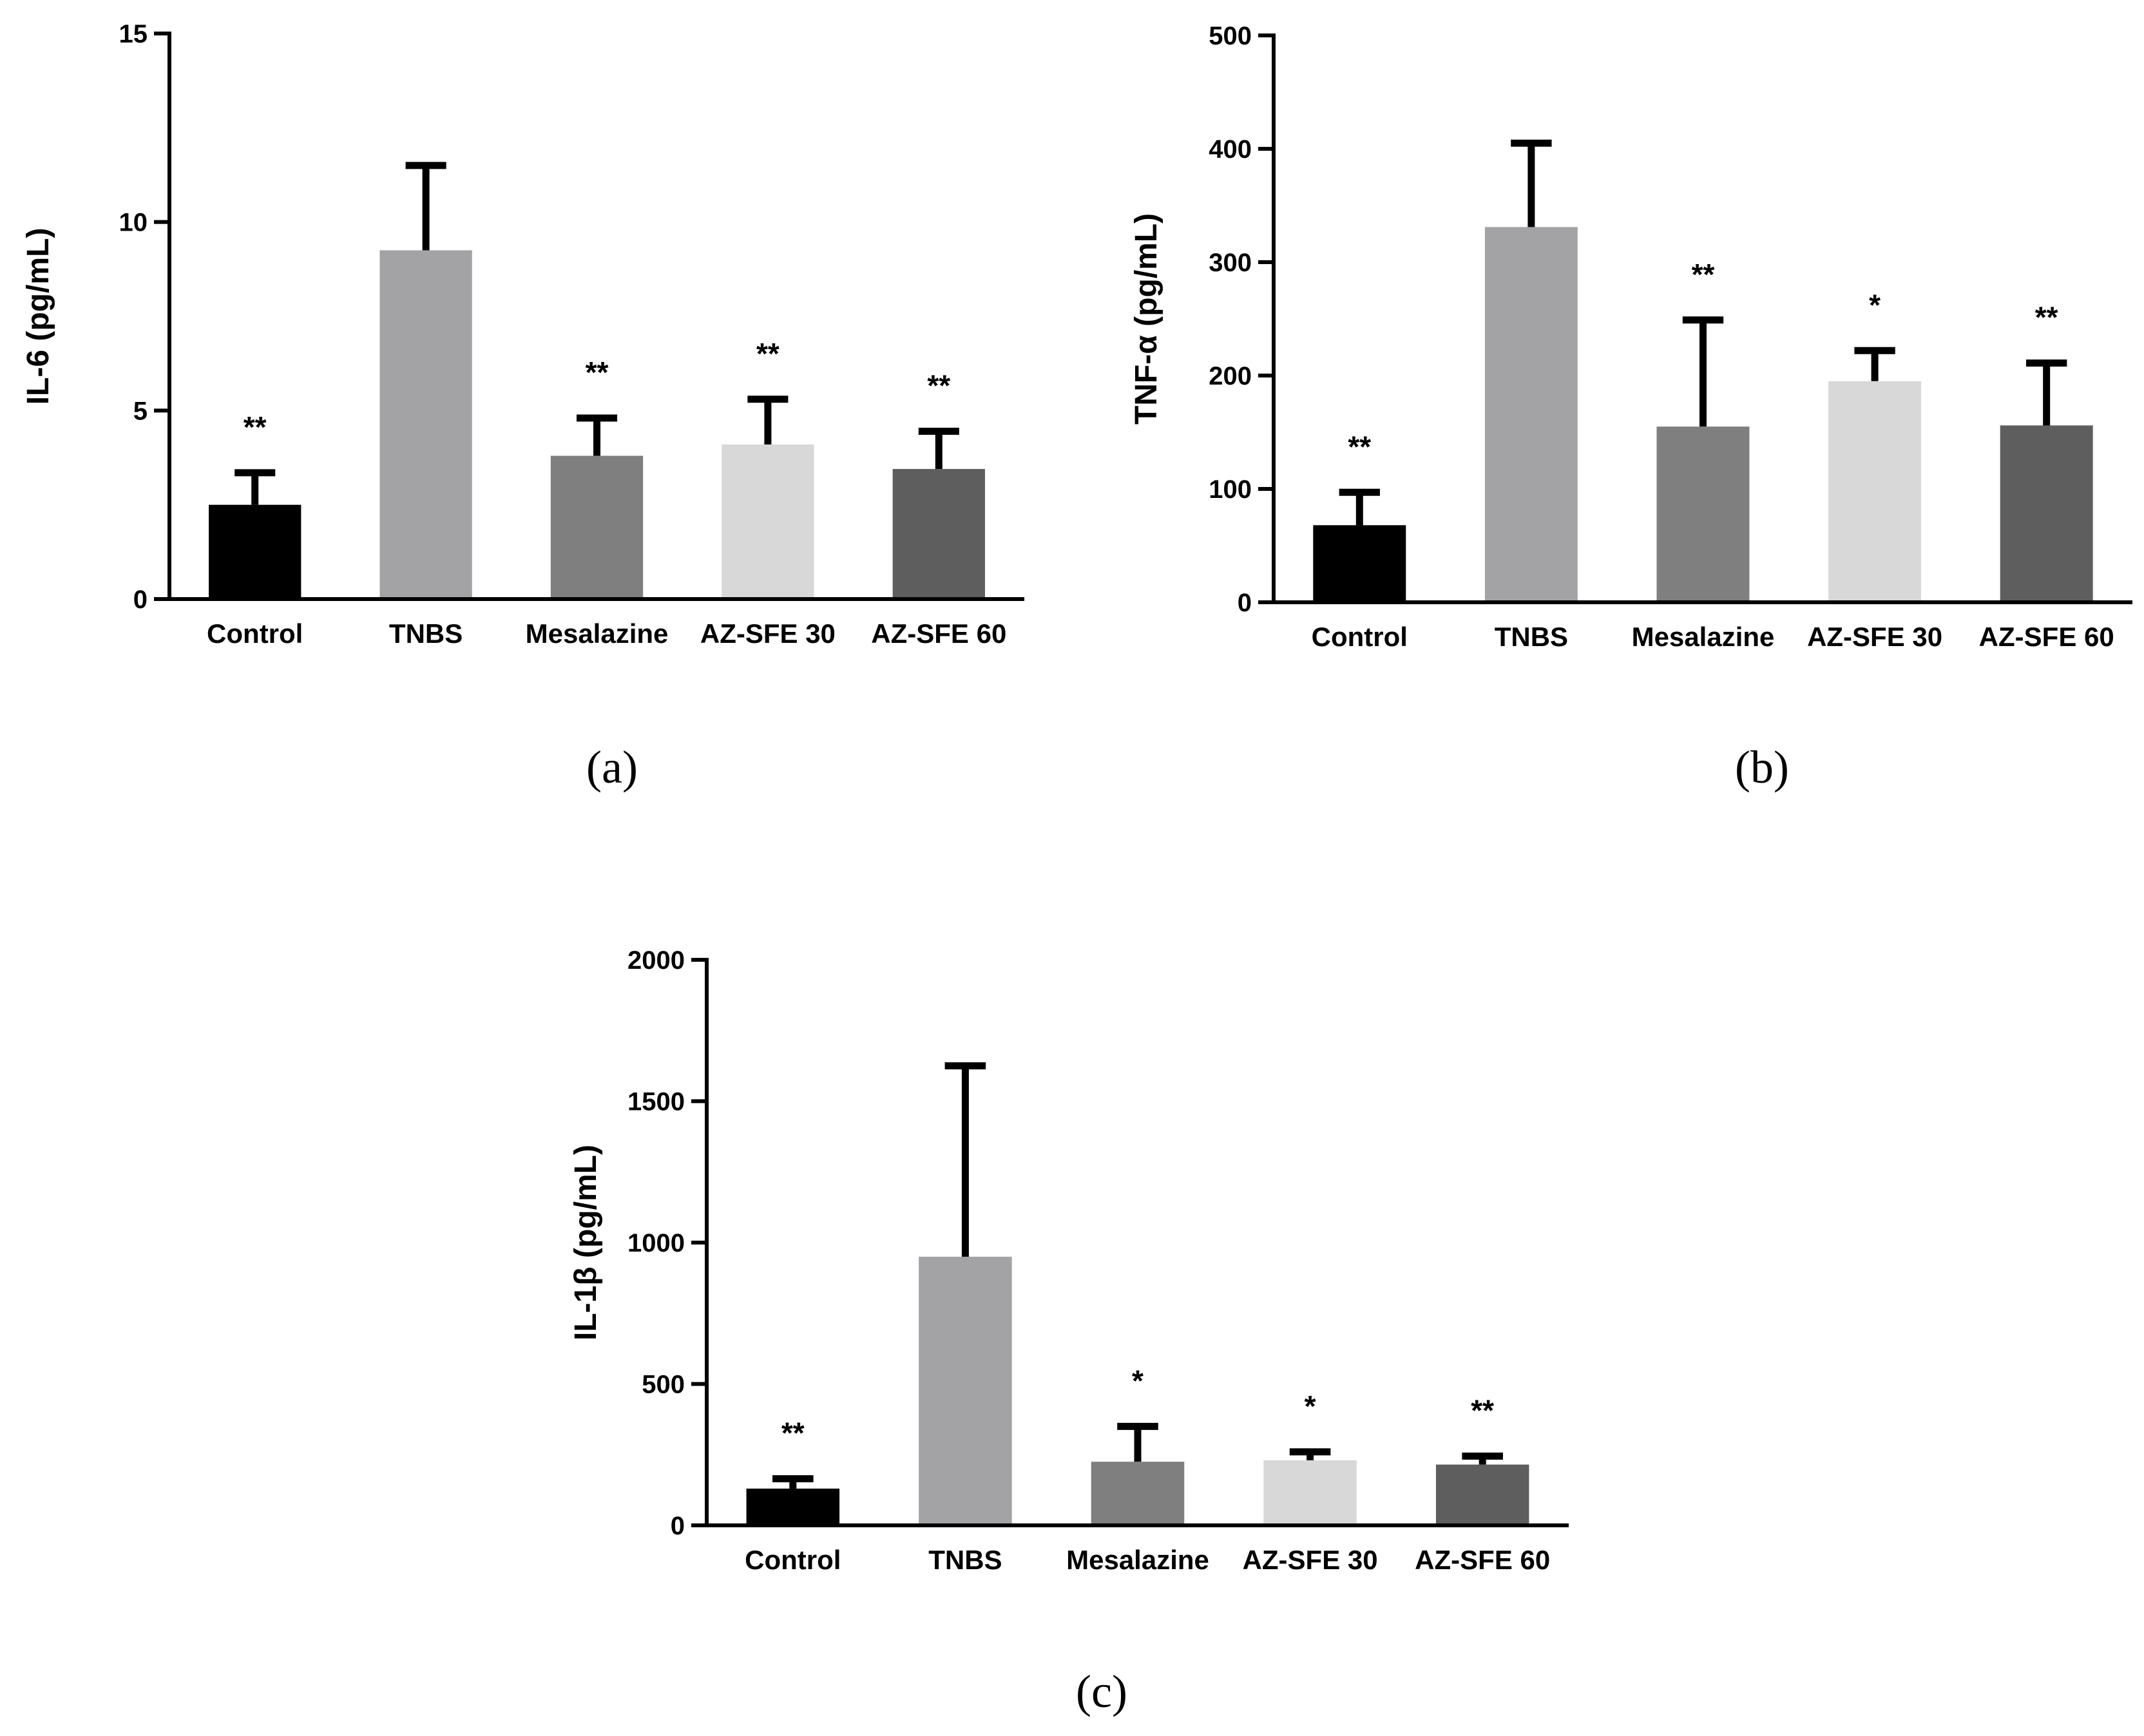  Describe the element at coordinates (140, 411) in the screenshot. I see `y-tick-label: 5` at that location.